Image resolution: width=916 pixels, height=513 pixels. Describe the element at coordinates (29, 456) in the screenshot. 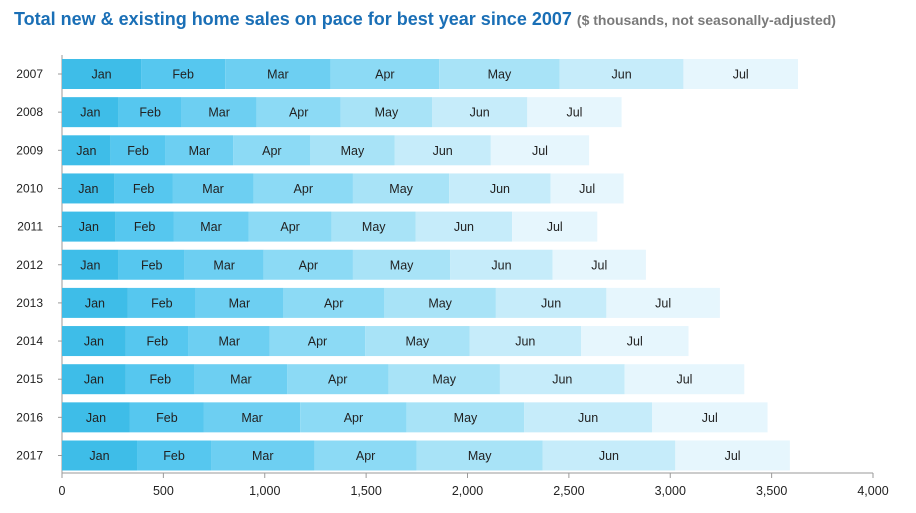

I see `y-tick-label: 2017` at that location.